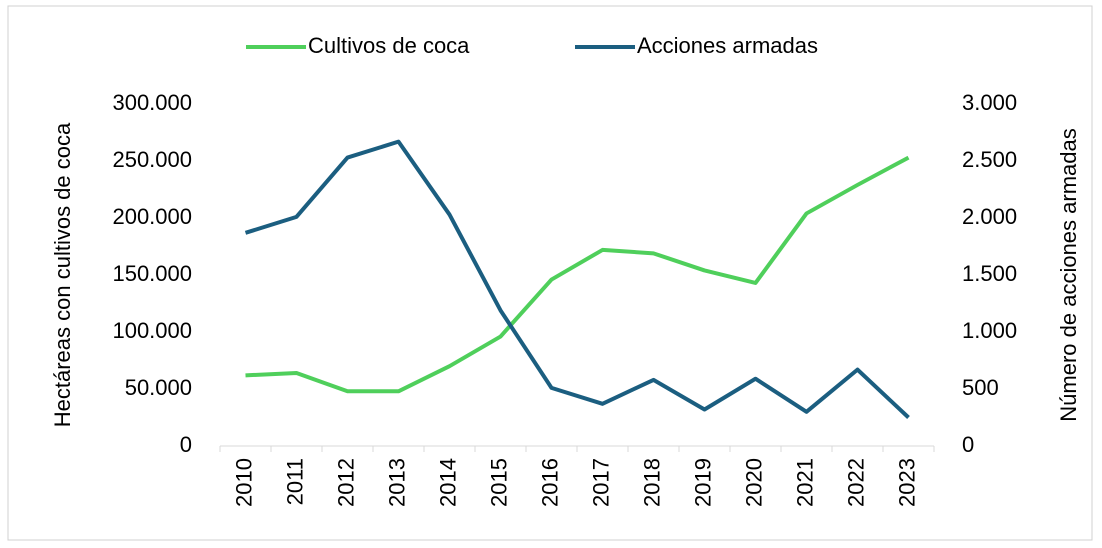 The image size is (1102, 548). Describe the element at coordinates (62, 274) in the screenshot. I see `y-axis-label: Hectáreas con cultivos de coca` at that location.